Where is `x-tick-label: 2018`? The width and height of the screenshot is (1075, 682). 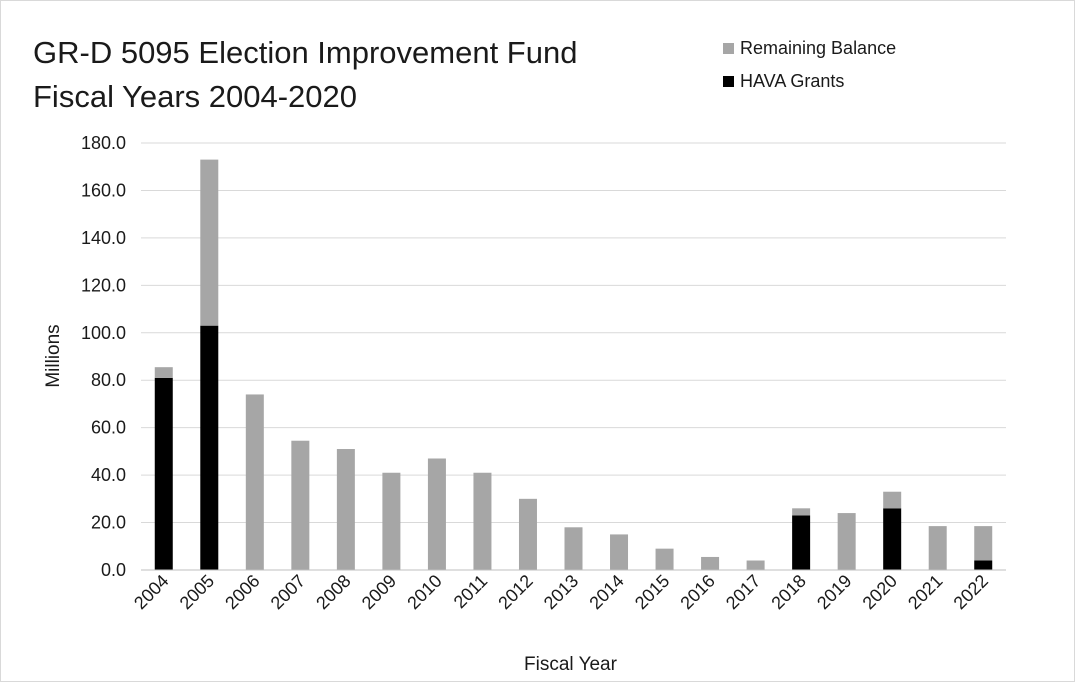 x-tick-label: 2018 is located at coordinates (789, 592).